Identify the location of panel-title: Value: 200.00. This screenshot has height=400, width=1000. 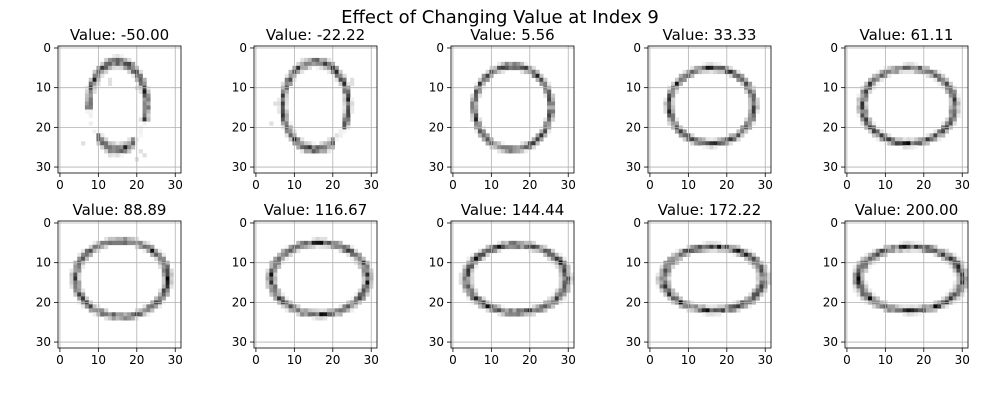
(907, 210).